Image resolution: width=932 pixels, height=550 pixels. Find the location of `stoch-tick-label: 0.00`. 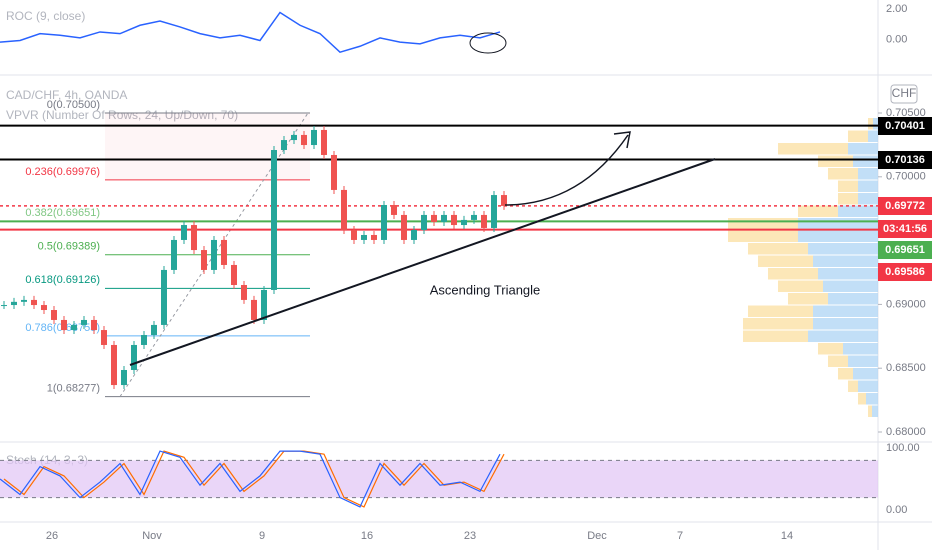

stoch-tick-label: 0.00 is located at coordinates (896, 510).